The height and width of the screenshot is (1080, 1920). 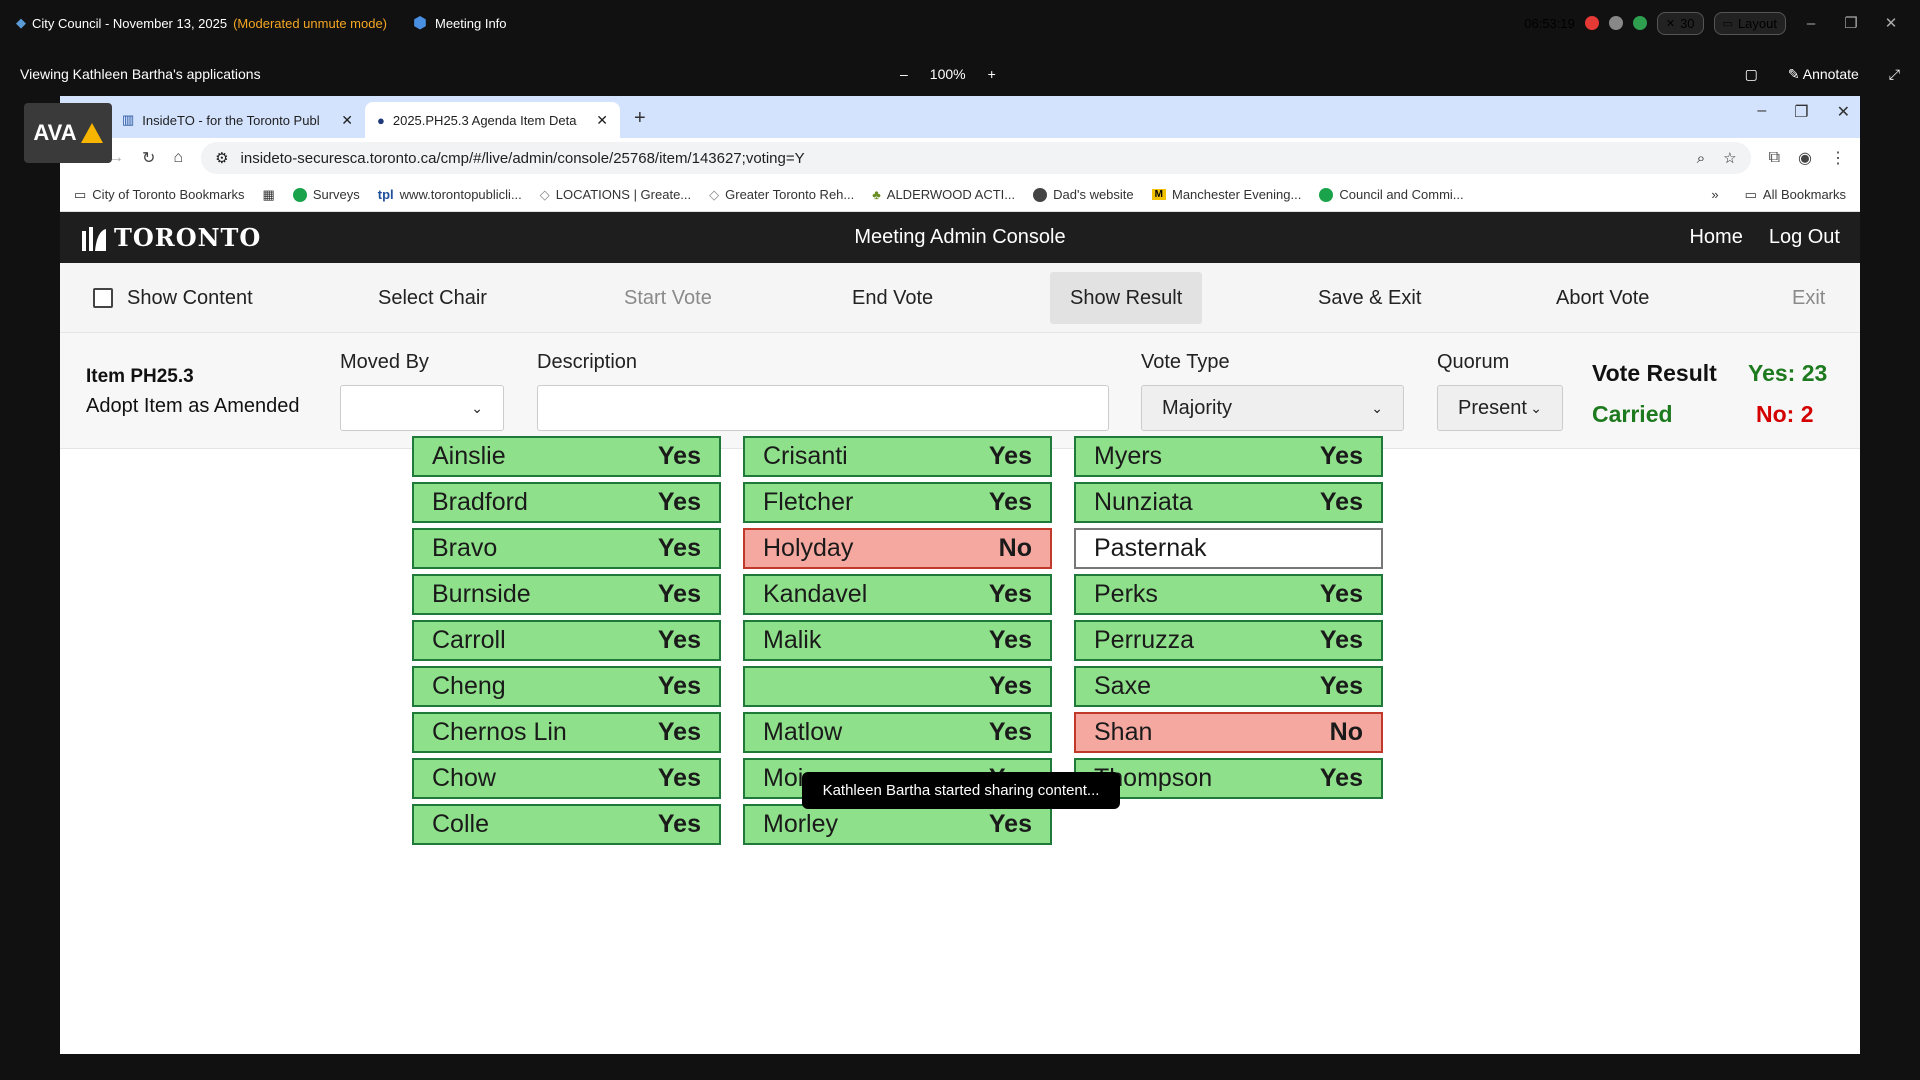 What do you see at coordinates (1123, 732) in the screenshot?
I see `member-name: Shan` at bounding box center [1123, 732].